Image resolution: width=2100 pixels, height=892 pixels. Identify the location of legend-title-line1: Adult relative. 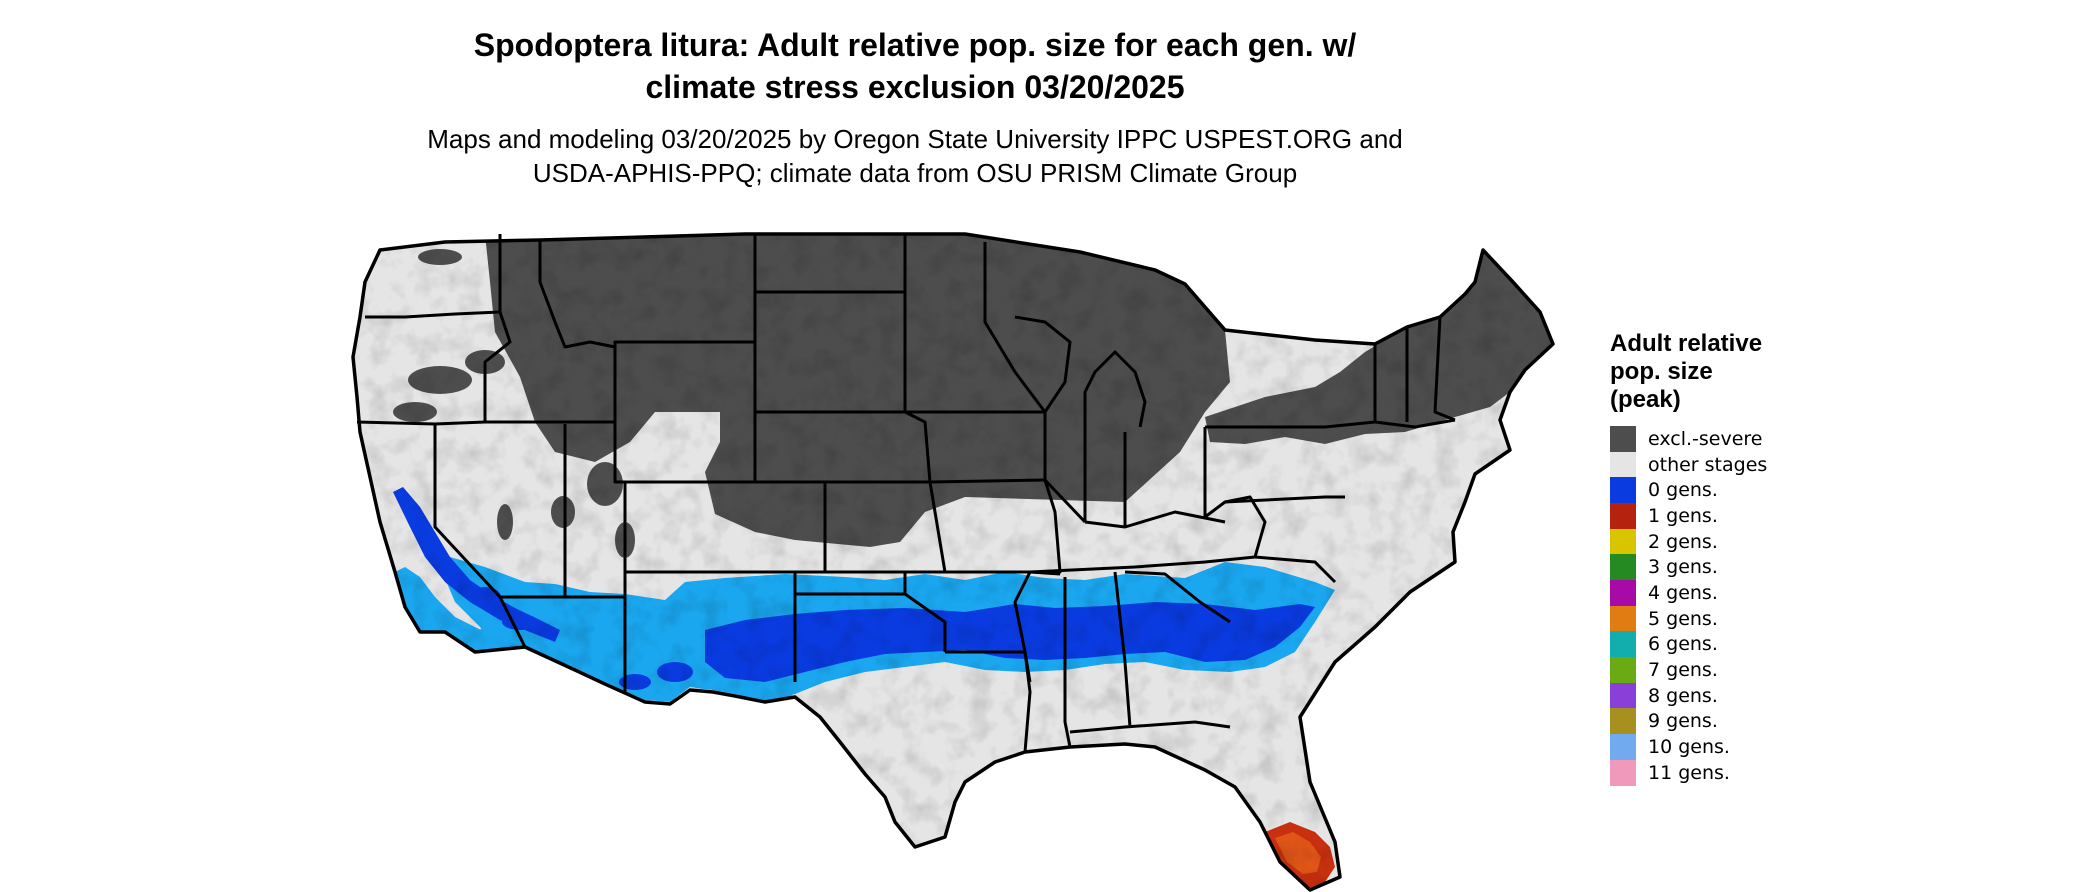
(1686, 343).